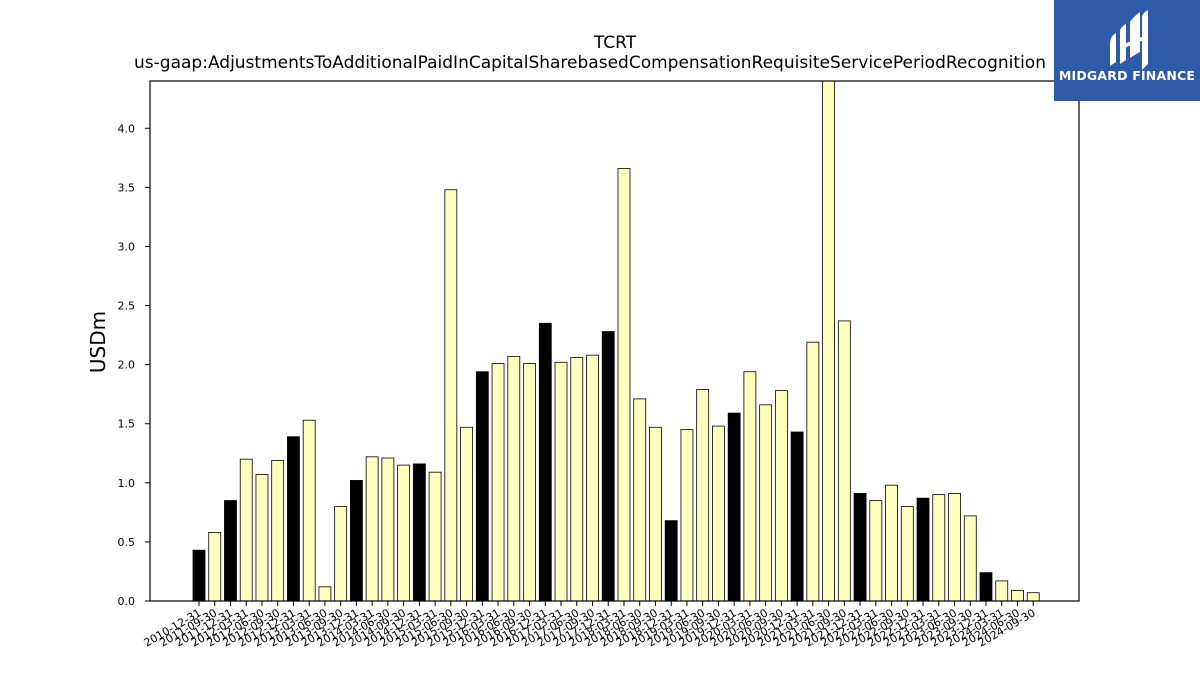 This screenshot has height=675, width=1200. I want to click on y-tick-label: 4.0, so click(127, 128).